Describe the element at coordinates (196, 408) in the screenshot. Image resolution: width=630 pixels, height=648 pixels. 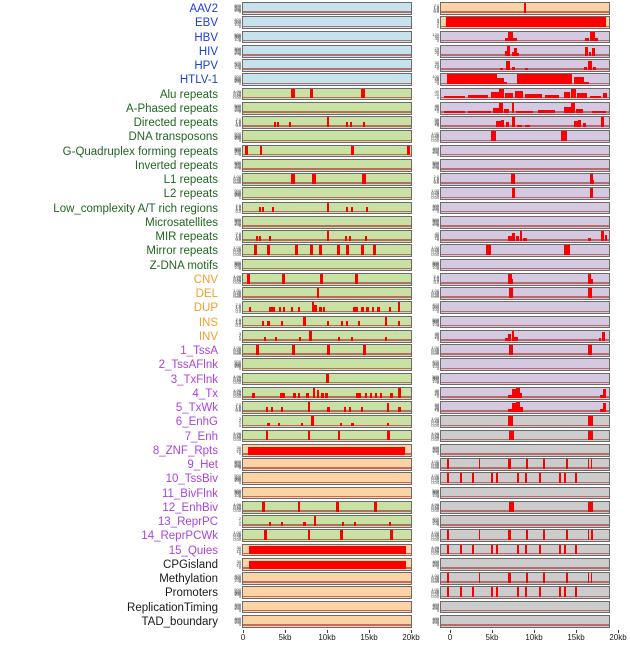
I see `track-label-5-txwk: 5_TxWk` at that location.